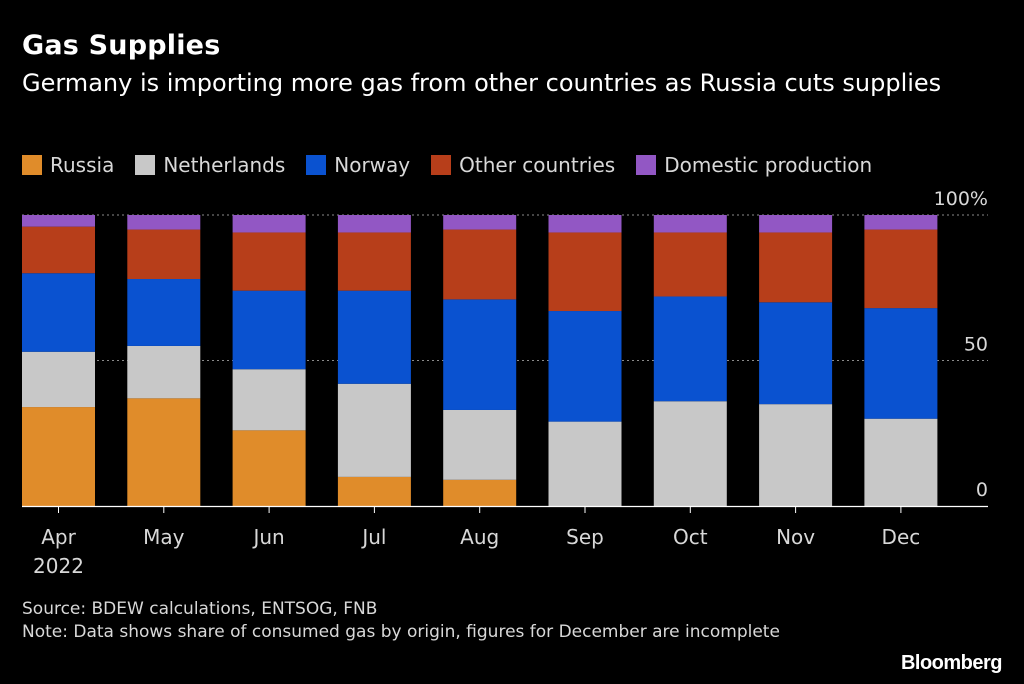  I want to click on bloomberg-logo: Bloomberg, so click(951, 663).